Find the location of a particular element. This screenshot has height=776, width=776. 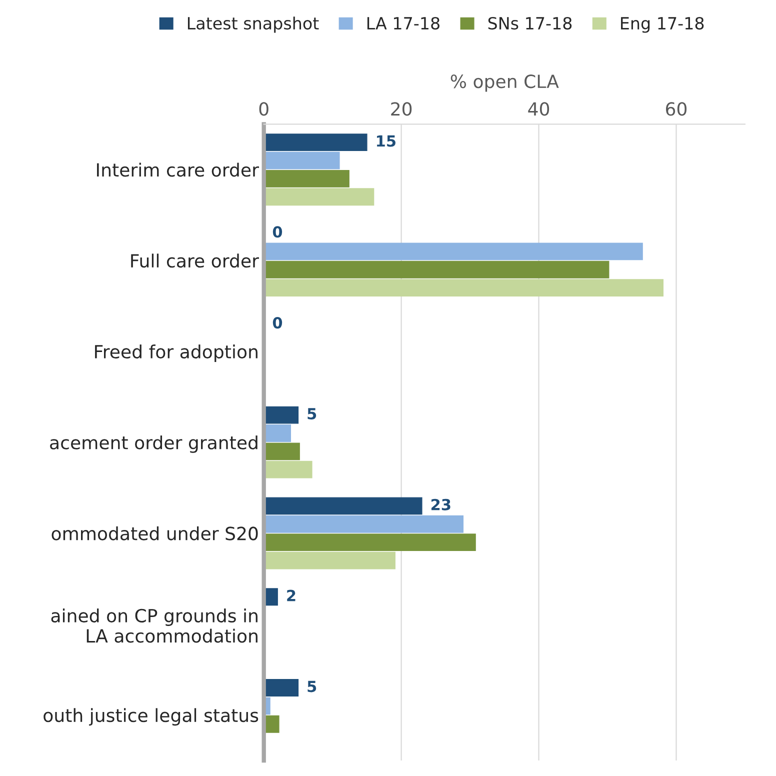

y-tick-label: outh justice legal status is located at coordinates (151, 717).